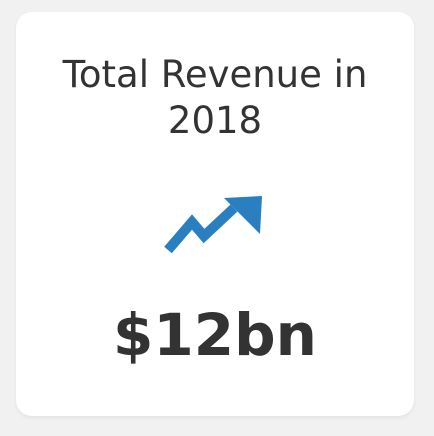 The width and height of the screenshot is (434, 436). What do you see at coordinates (215, 335) in the screenshot?
I see `revenue-value: $12bn` at bounding box center [215, 335].